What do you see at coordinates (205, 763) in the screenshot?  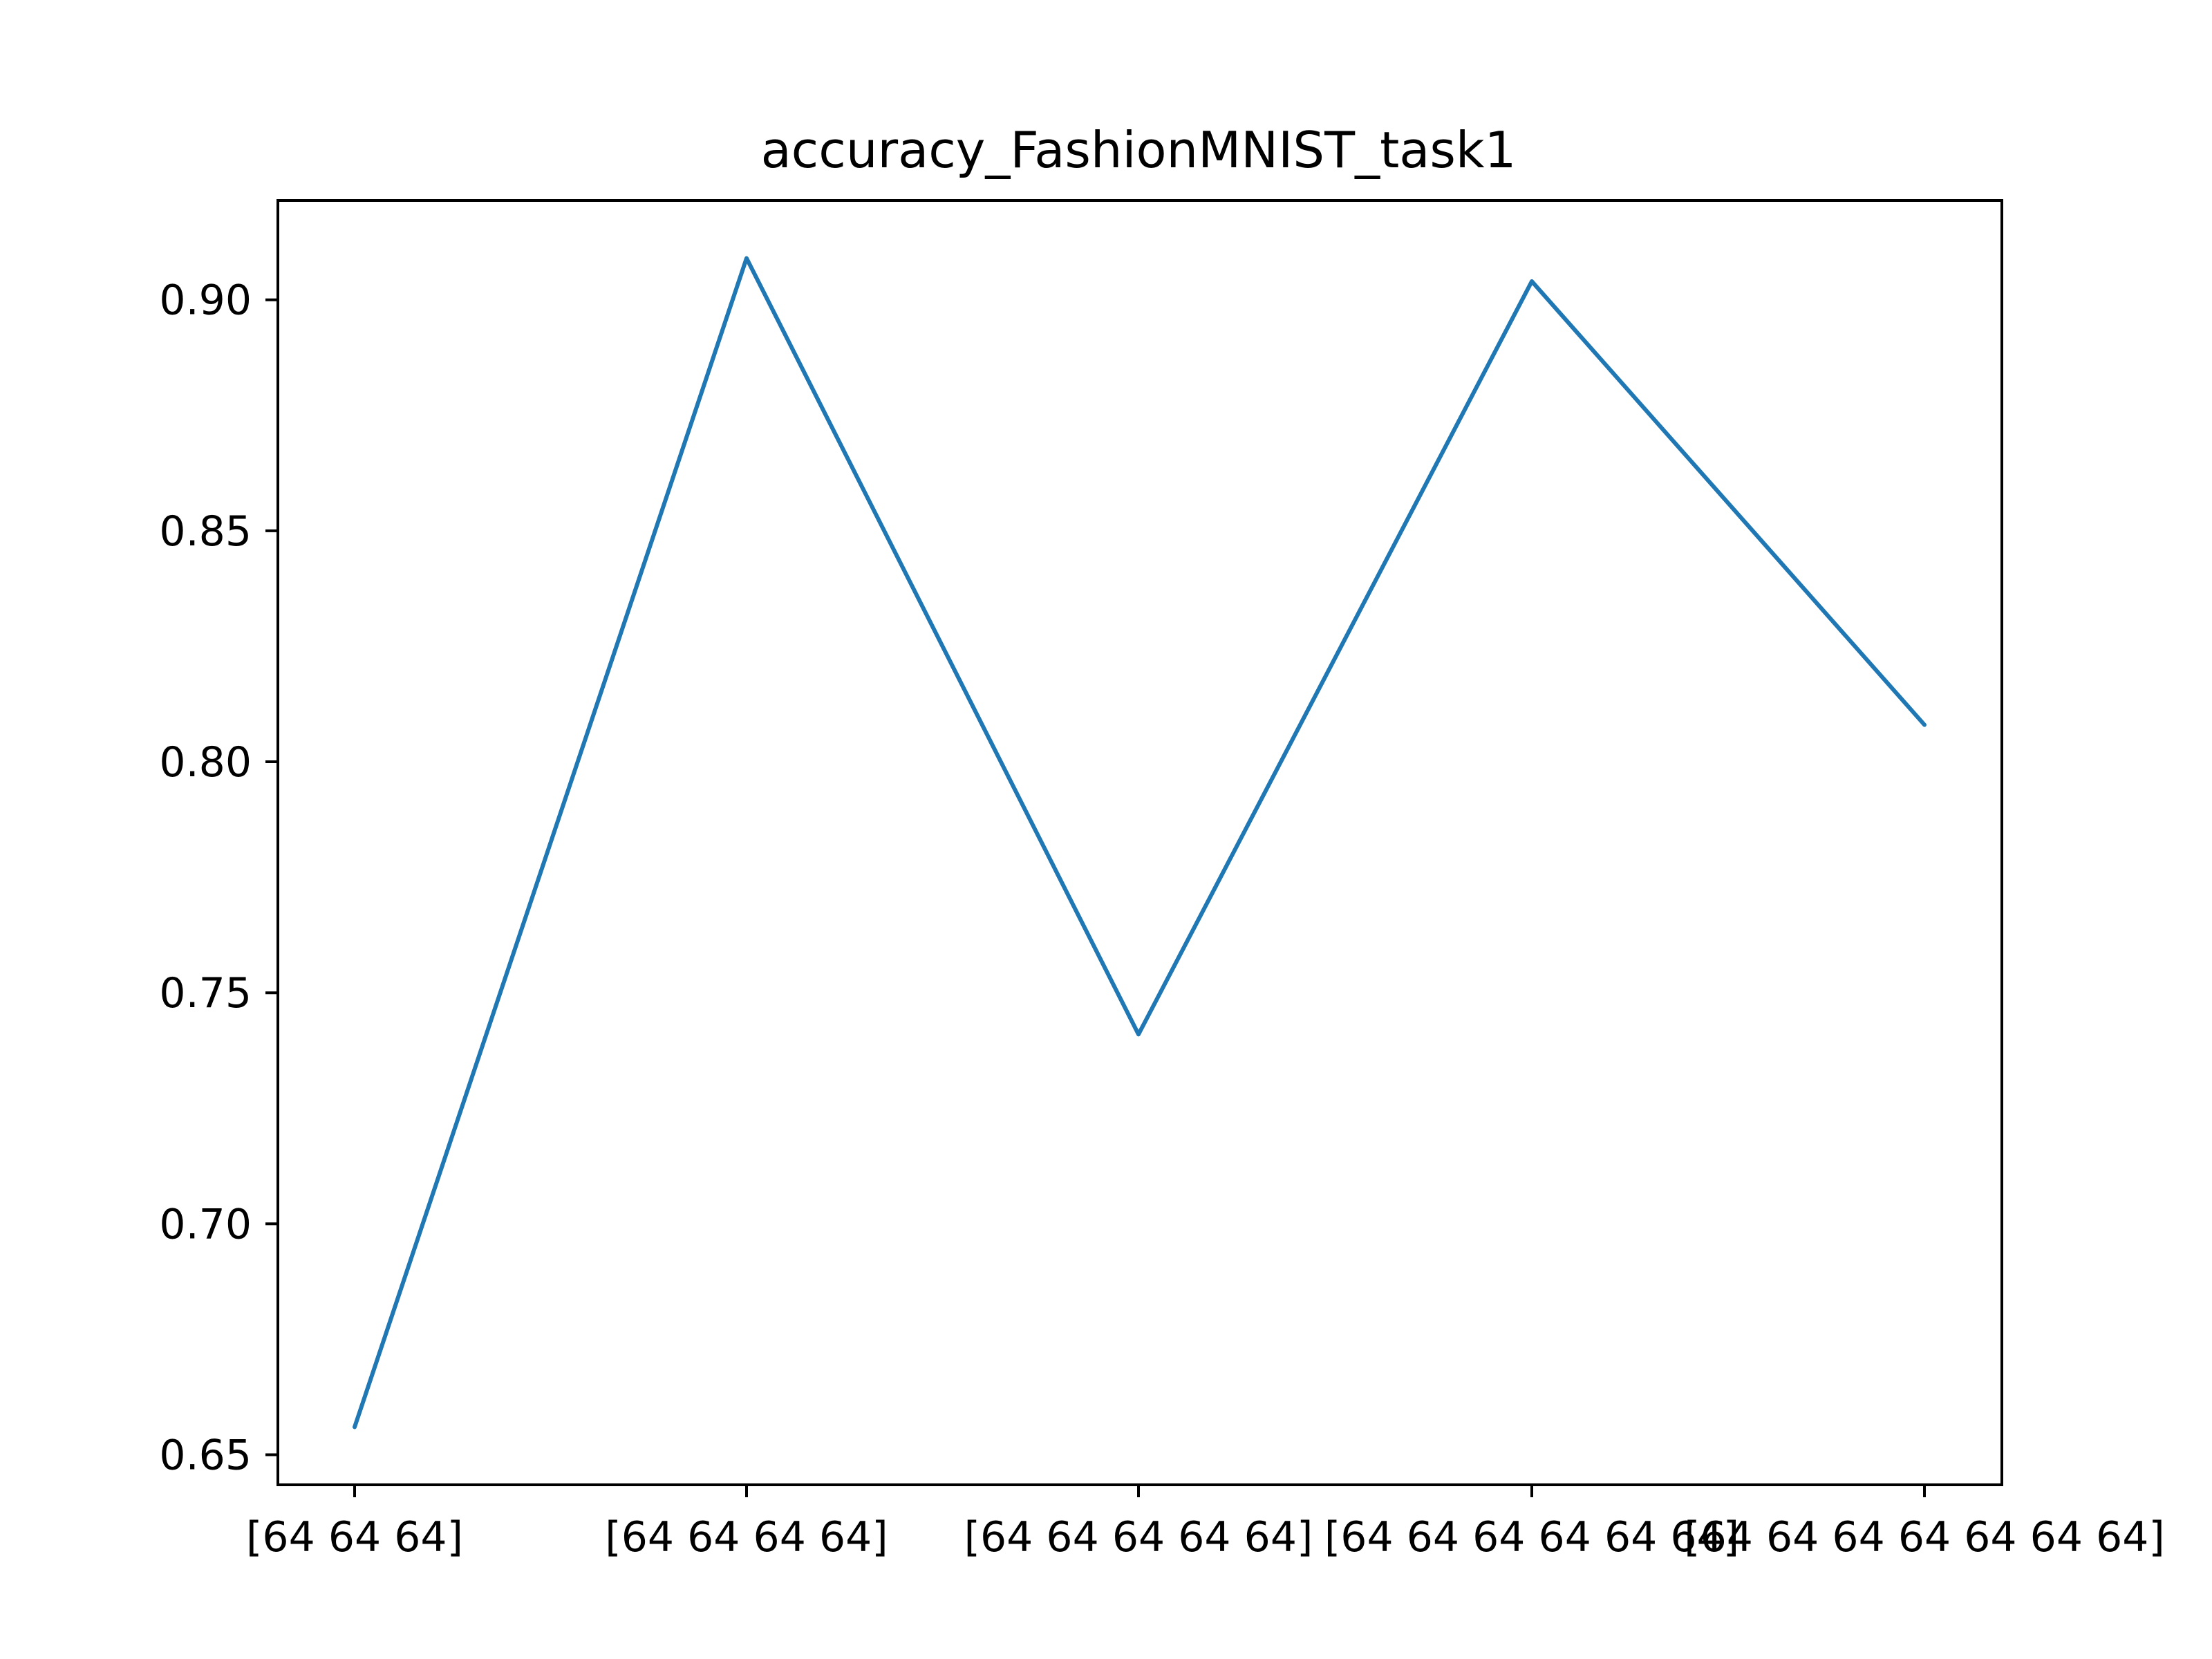 I see `y-tick-label: 0.80` at bounding box center [205, 763].